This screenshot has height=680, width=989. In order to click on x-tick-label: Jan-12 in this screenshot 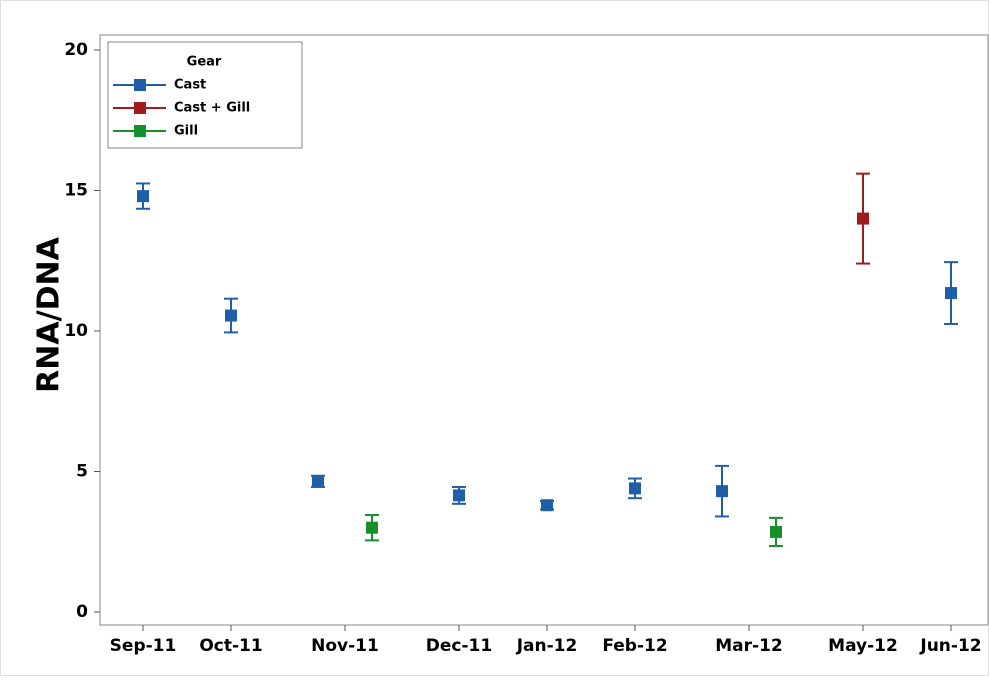, I will do `click(547, 646)`.